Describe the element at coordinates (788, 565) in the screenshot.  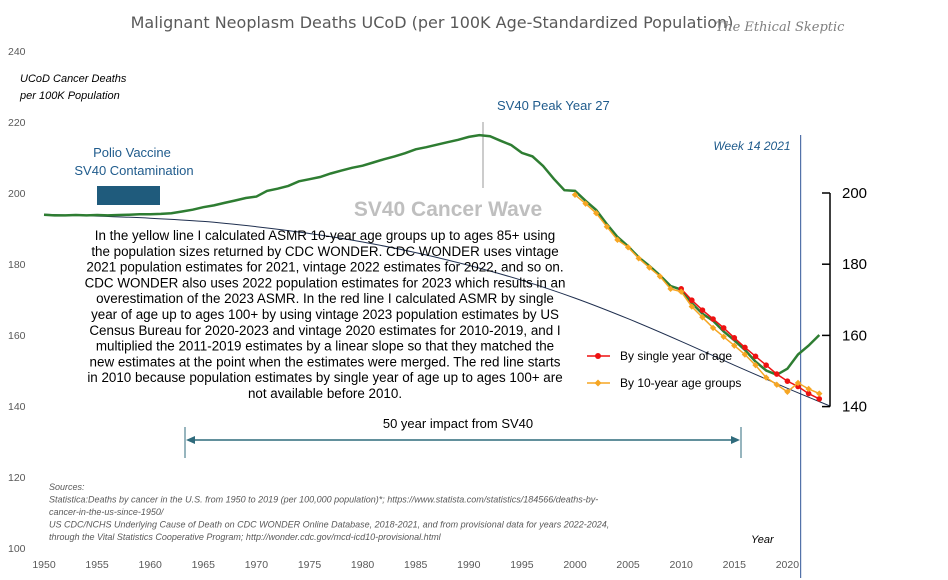
I see `x-tick-label: 2020` at that location.